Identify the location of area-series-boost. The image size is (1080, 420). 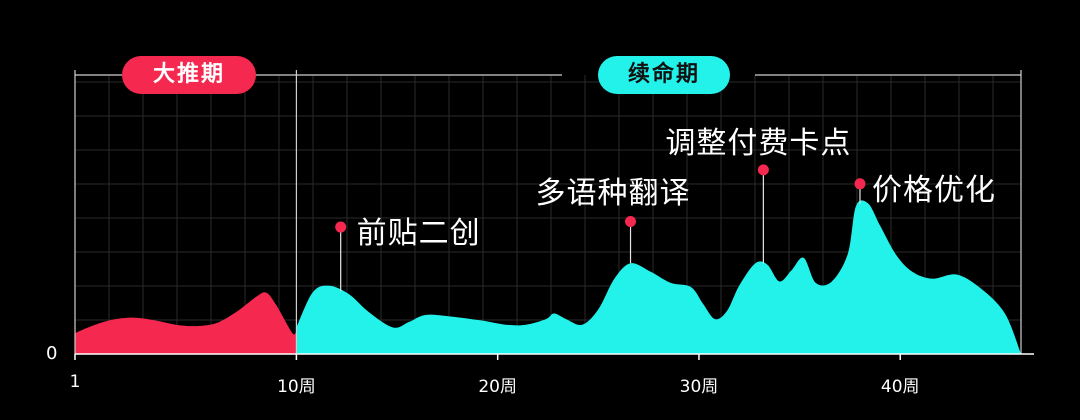
(186, 323).